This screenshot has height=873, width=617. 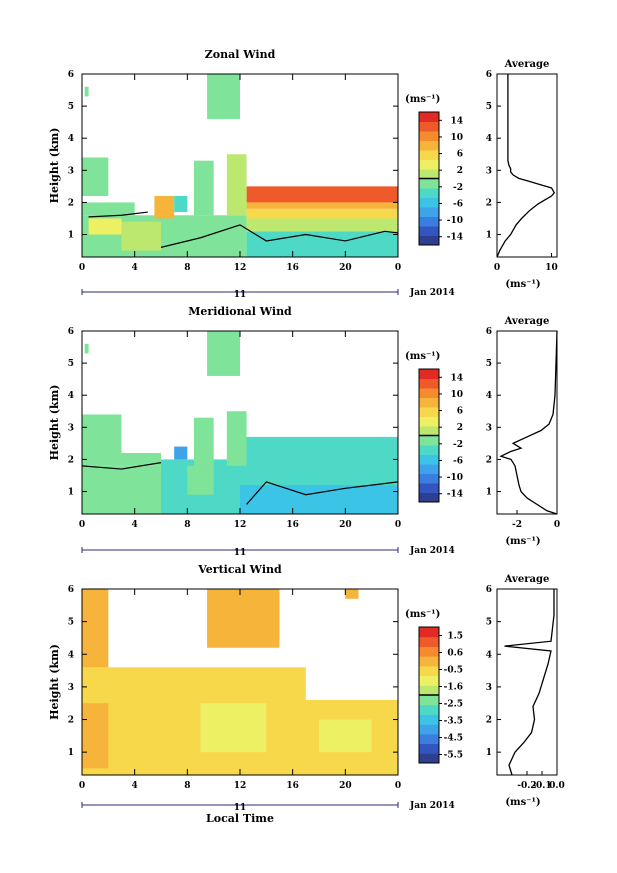 I want to click on colorbar-tick-label: 0.6, so click(x=455, y=654).